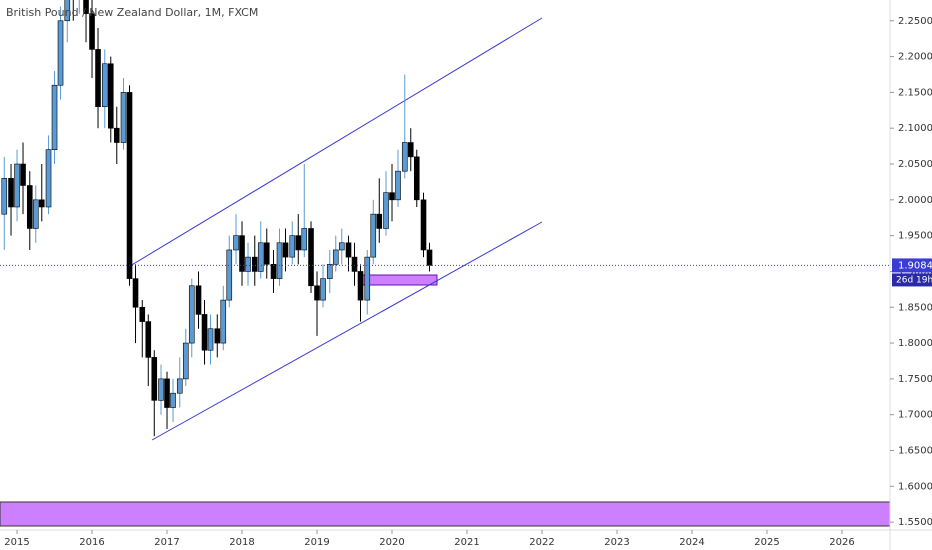 Image resolution: width=932 pixels, height=550 pixels. What do you see at coordinates (915, 415) in the screenshot?
I see `y-tick-label: 1.70000` at bounding box center [915, 415].